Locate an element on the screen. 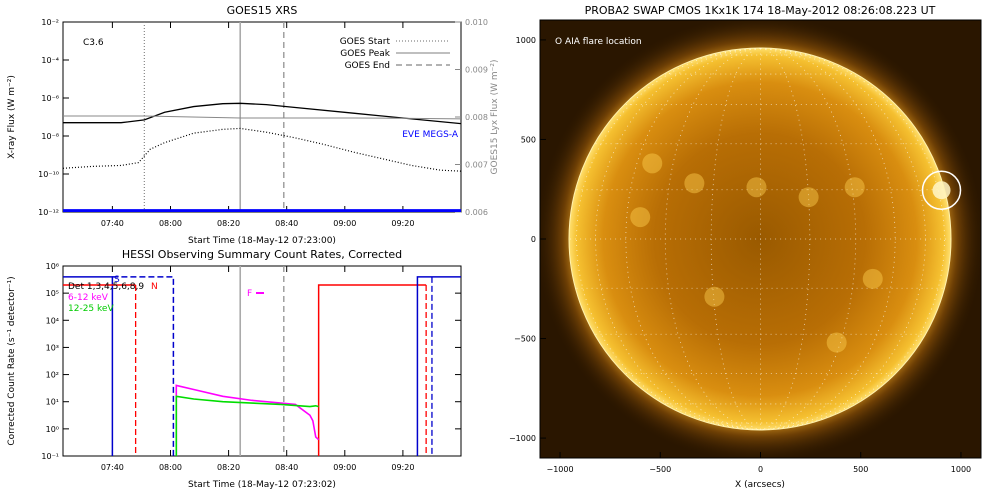  goes-y-tick-label: 10⁻¹² is located at coordinates (48, 212).